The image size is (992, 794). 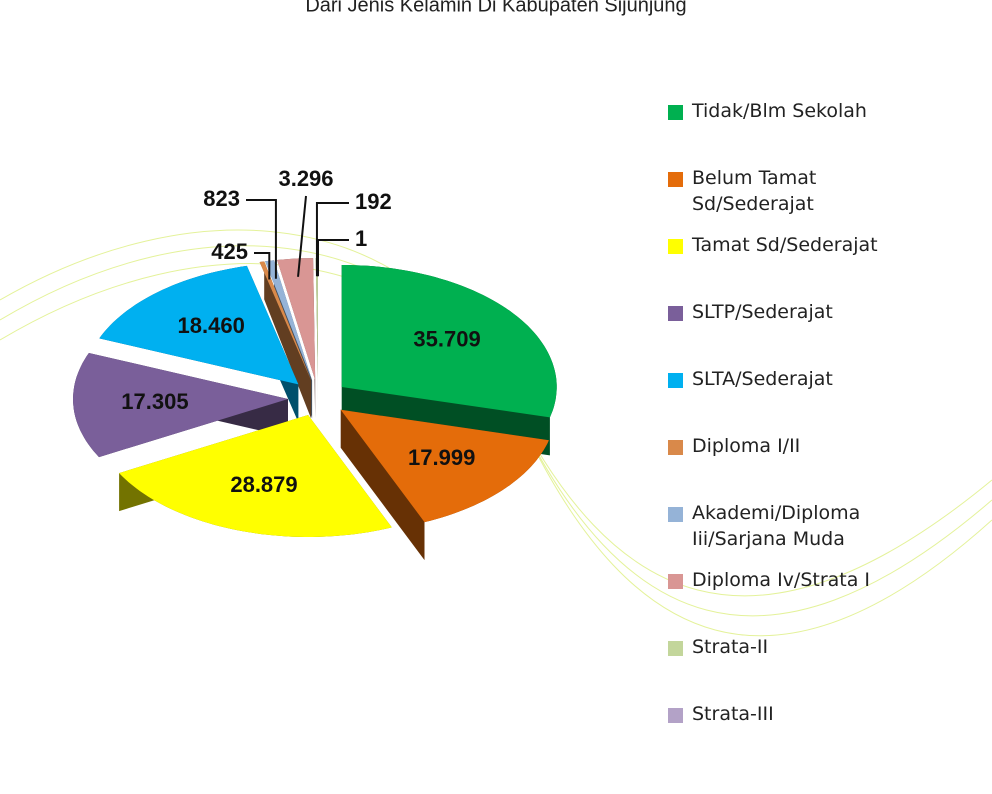 I want to click on legend-item: Tamat Sd/Sederajat, so click(x=828, y=265).